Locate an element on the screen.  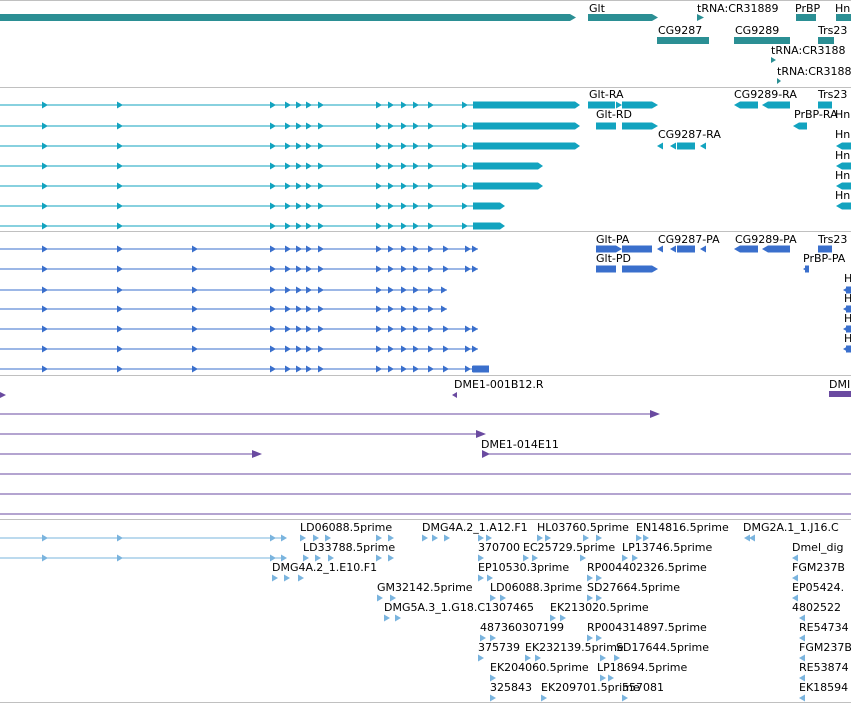
protein-label: CG9287-PA is located at coordinates (689, 239).